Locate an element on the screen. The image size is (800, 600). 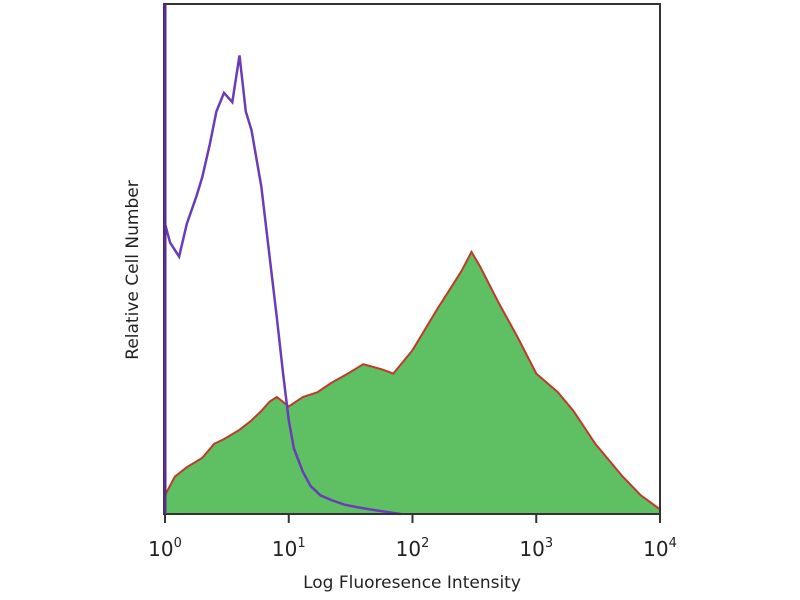
x-tick-label-4: 104 is located at coordinates (660, 548).